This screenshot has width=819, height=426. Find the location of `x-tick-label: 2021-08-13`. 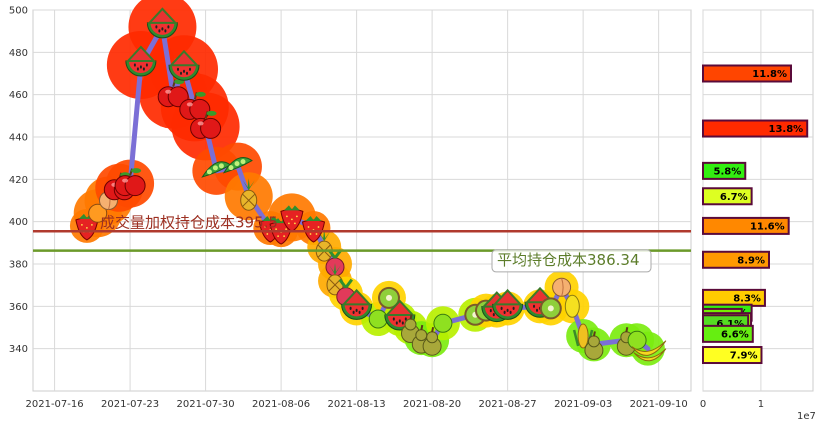

x-tick-label: 2021-08-13 is located at coordinates (357, 404).